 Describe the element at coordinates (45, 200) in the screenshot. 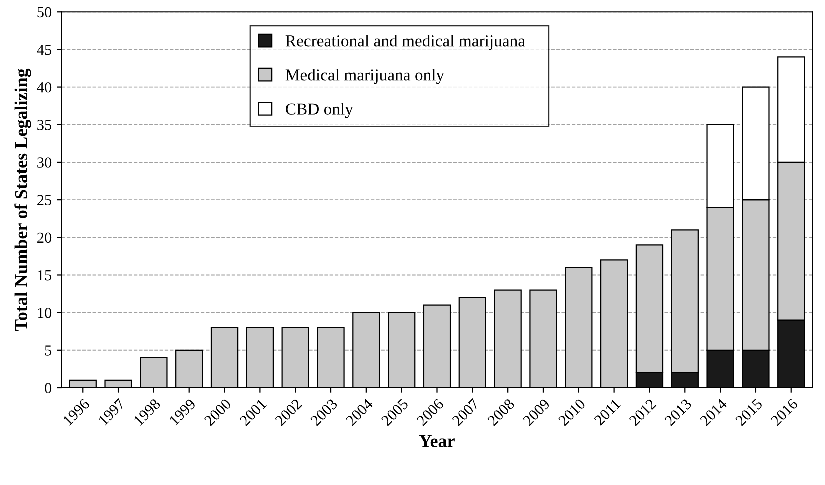

I see `y-tick-label: 25` at that location.